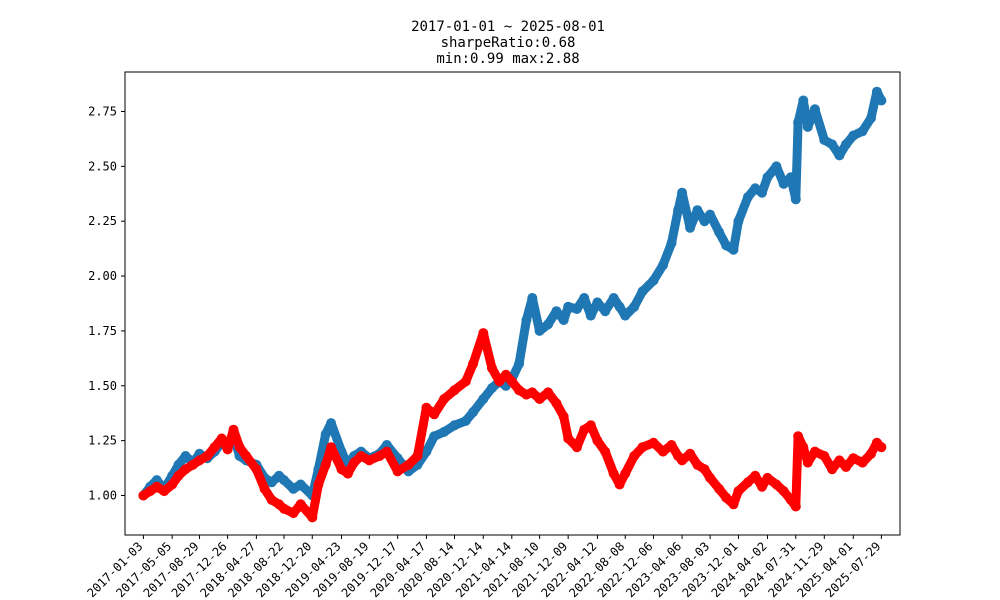  What do you see at coordinates (508, 43) in the screenshot?
I see `chart-title-line-2: sharpeRatio:0.68` at bounding box center [508, 43].